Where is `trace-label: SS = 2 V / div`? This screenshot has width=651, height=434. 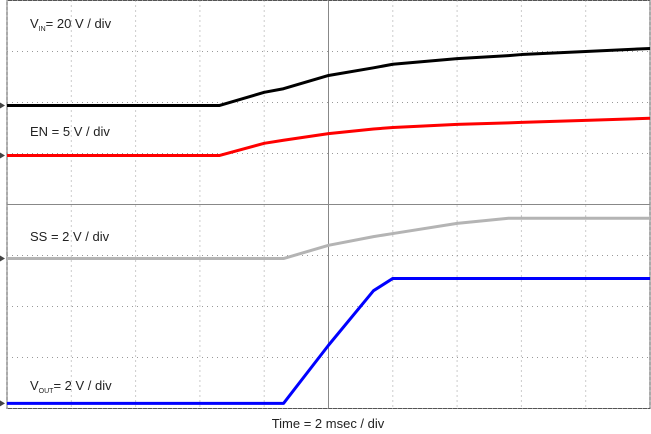
trace-label: SS = 2 V / div is located at coordinates (70, 236).